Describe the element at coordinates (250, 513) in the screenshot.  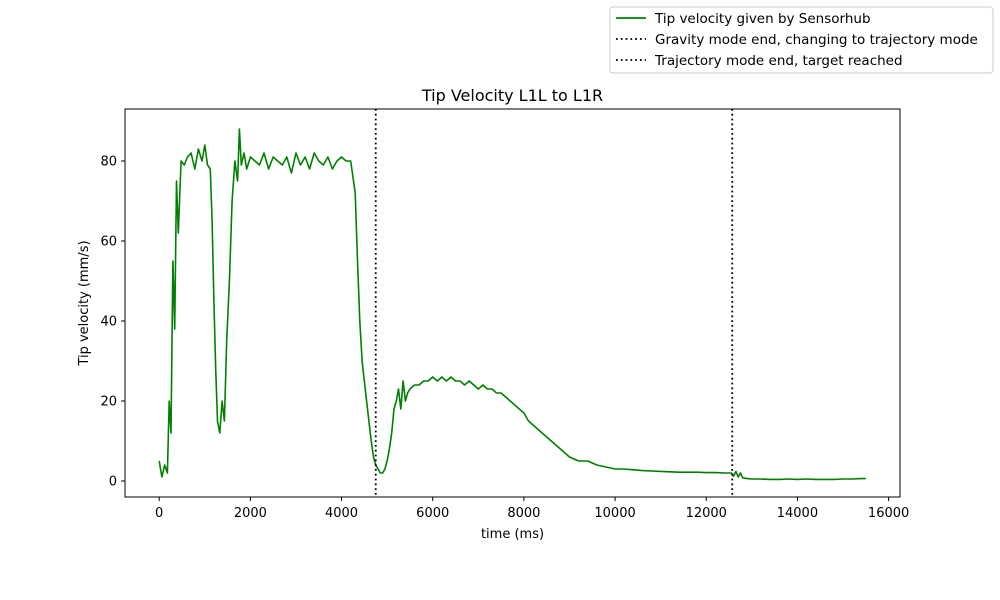
I see `x-tick-label: 2000` at that location.